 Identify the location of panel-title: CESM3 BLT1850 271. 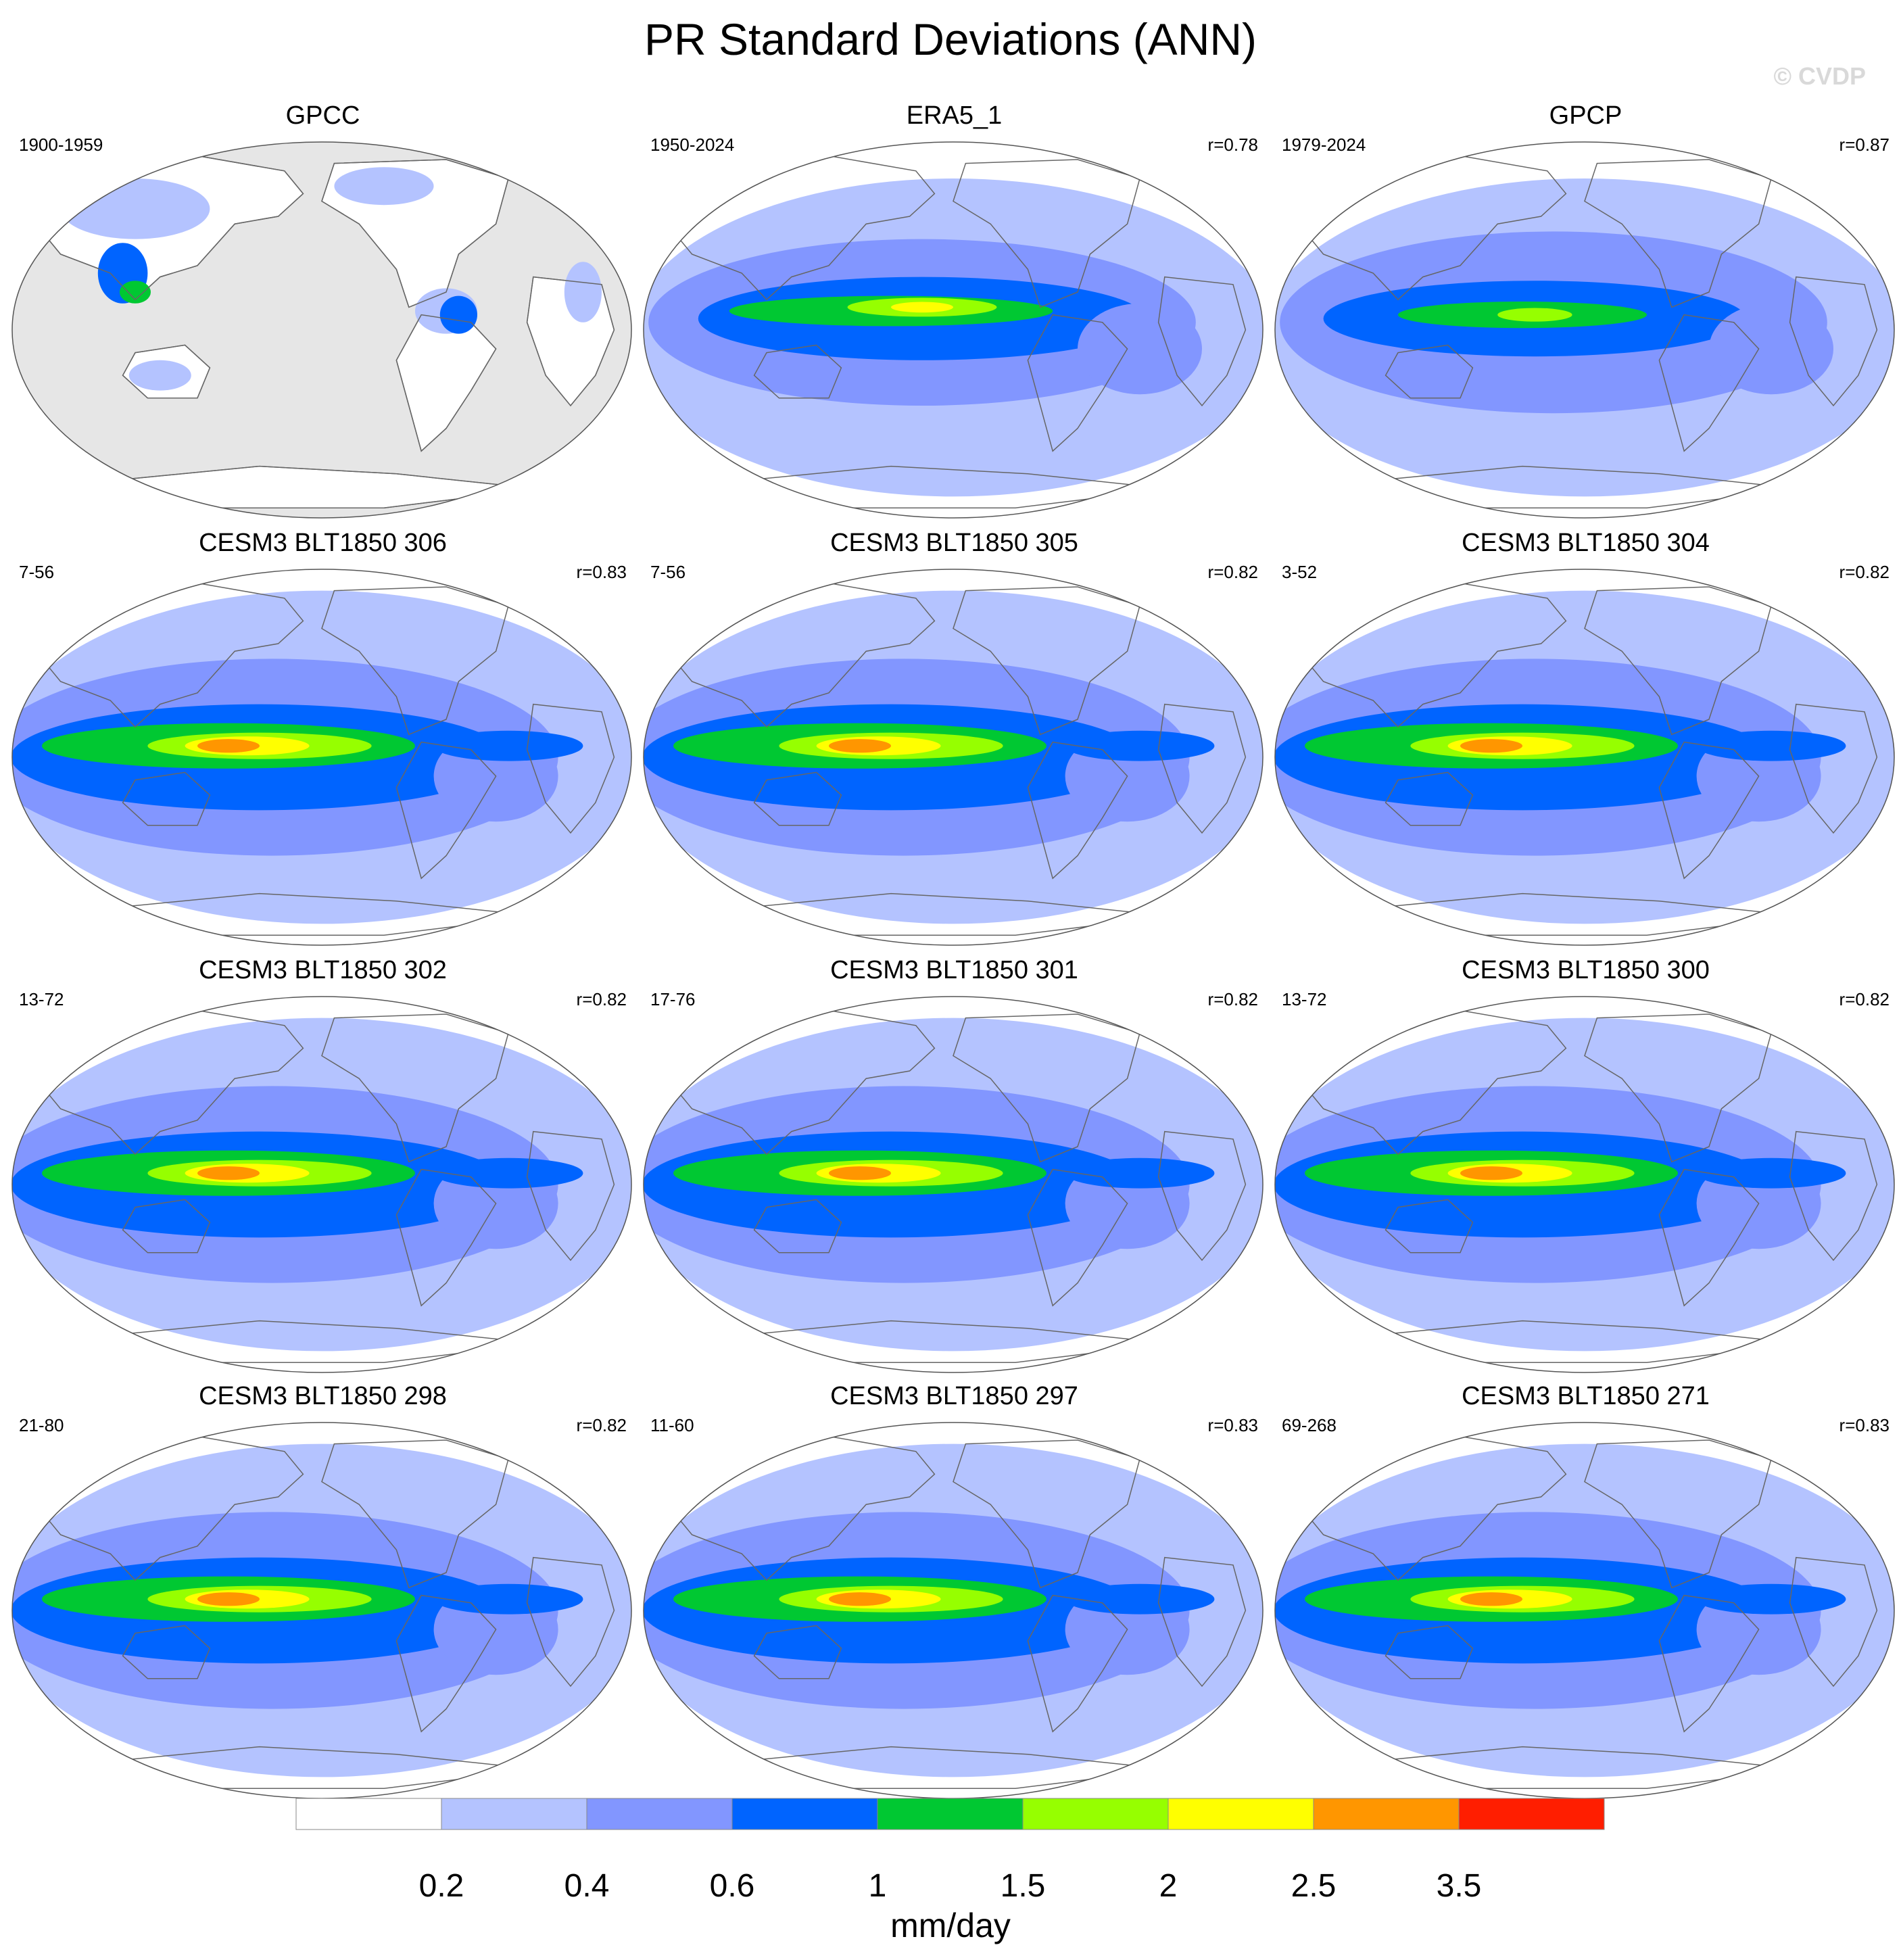
(1586, 1396).